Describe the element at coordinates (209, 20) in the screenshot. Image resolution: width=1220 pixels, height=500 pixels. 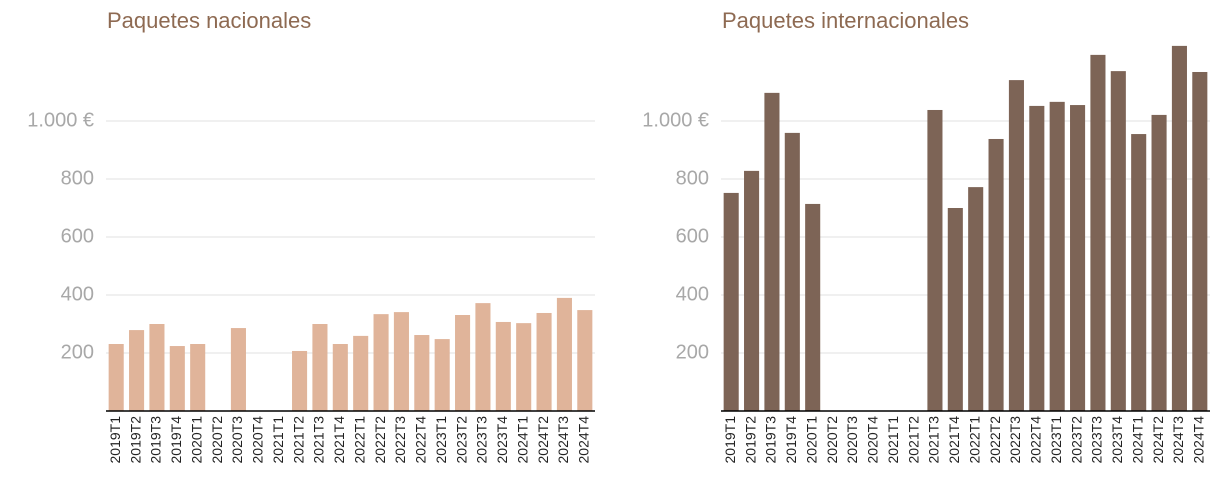
I see `chart-title: Paquetes nacionales` at that location.